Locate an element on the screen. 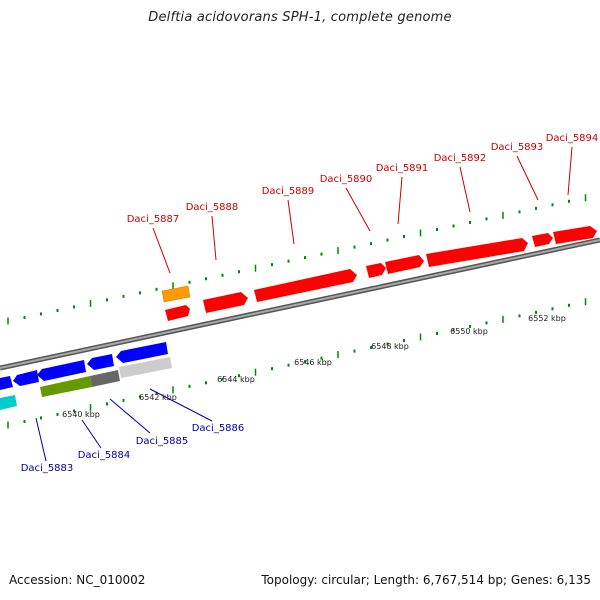 This screenshot has width=600, height=600. reverse-genes is located at coordinates (86, 376).